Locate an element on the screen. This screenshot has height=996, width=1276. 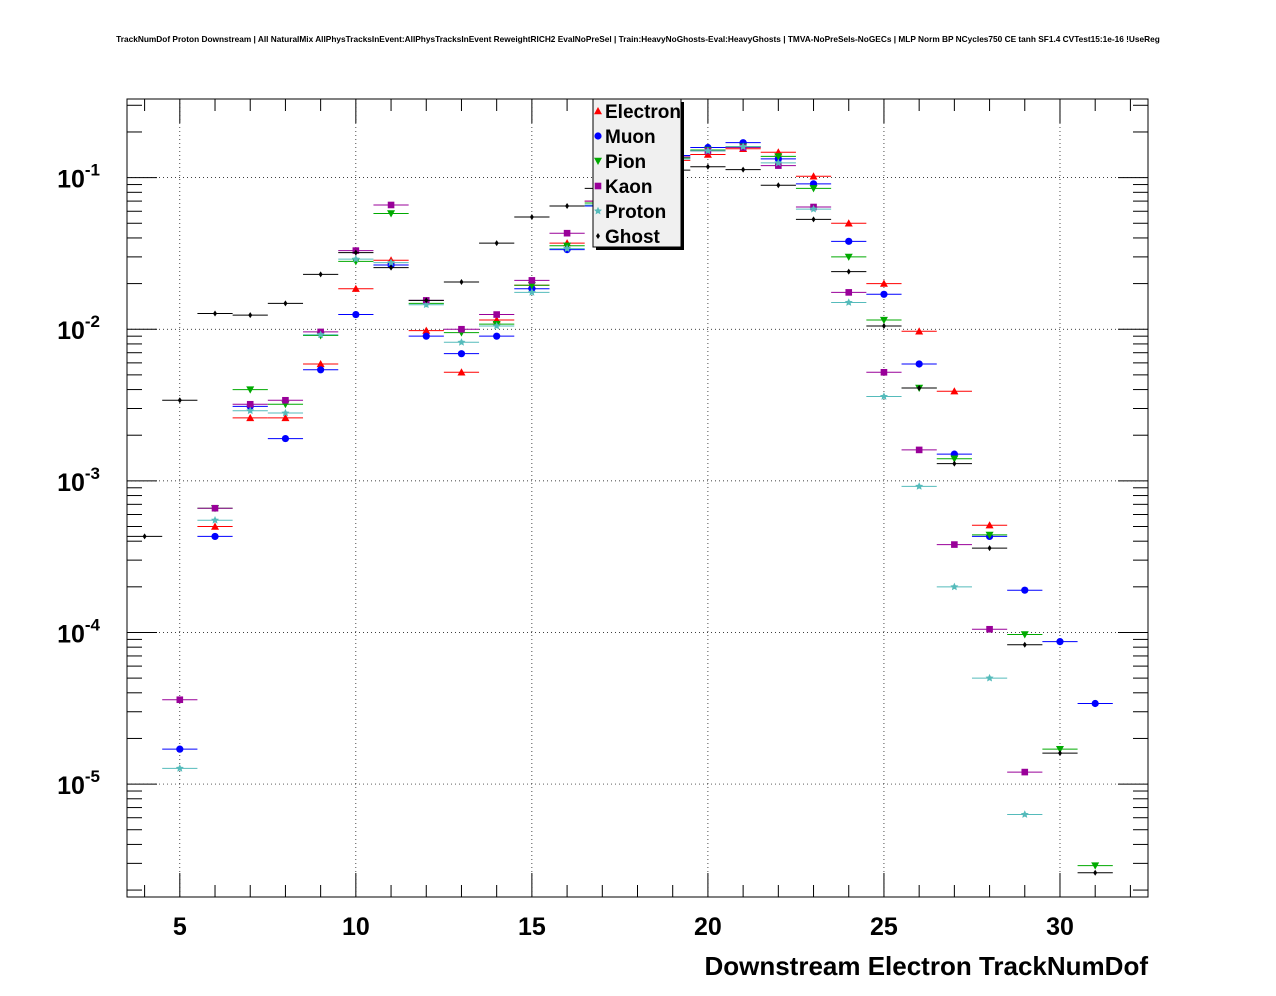
legend-label: Pion is located at coordinates (625, 162).